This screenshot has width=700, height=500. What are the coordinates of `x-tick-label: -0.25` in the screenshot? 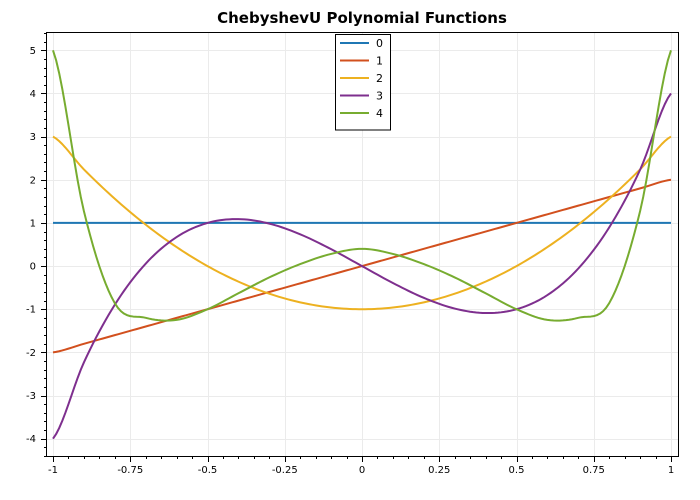 It's located at (285, 470).